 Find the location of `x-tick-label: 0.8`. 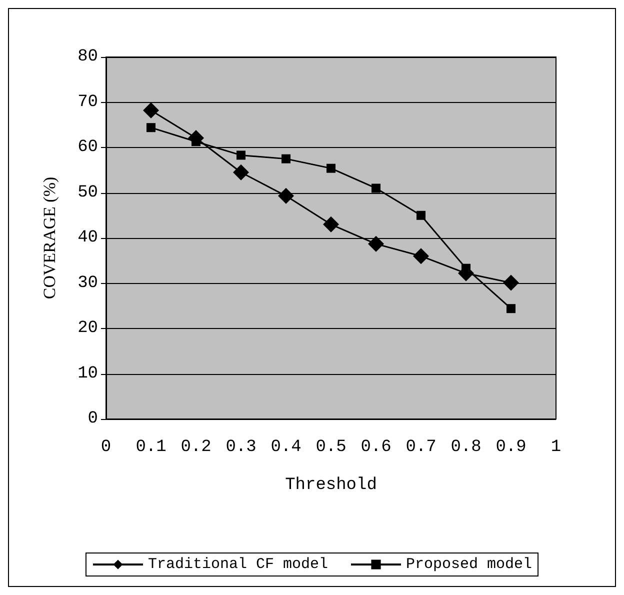

x-tick-label: 0.8 is located at coordinates (466, 447).